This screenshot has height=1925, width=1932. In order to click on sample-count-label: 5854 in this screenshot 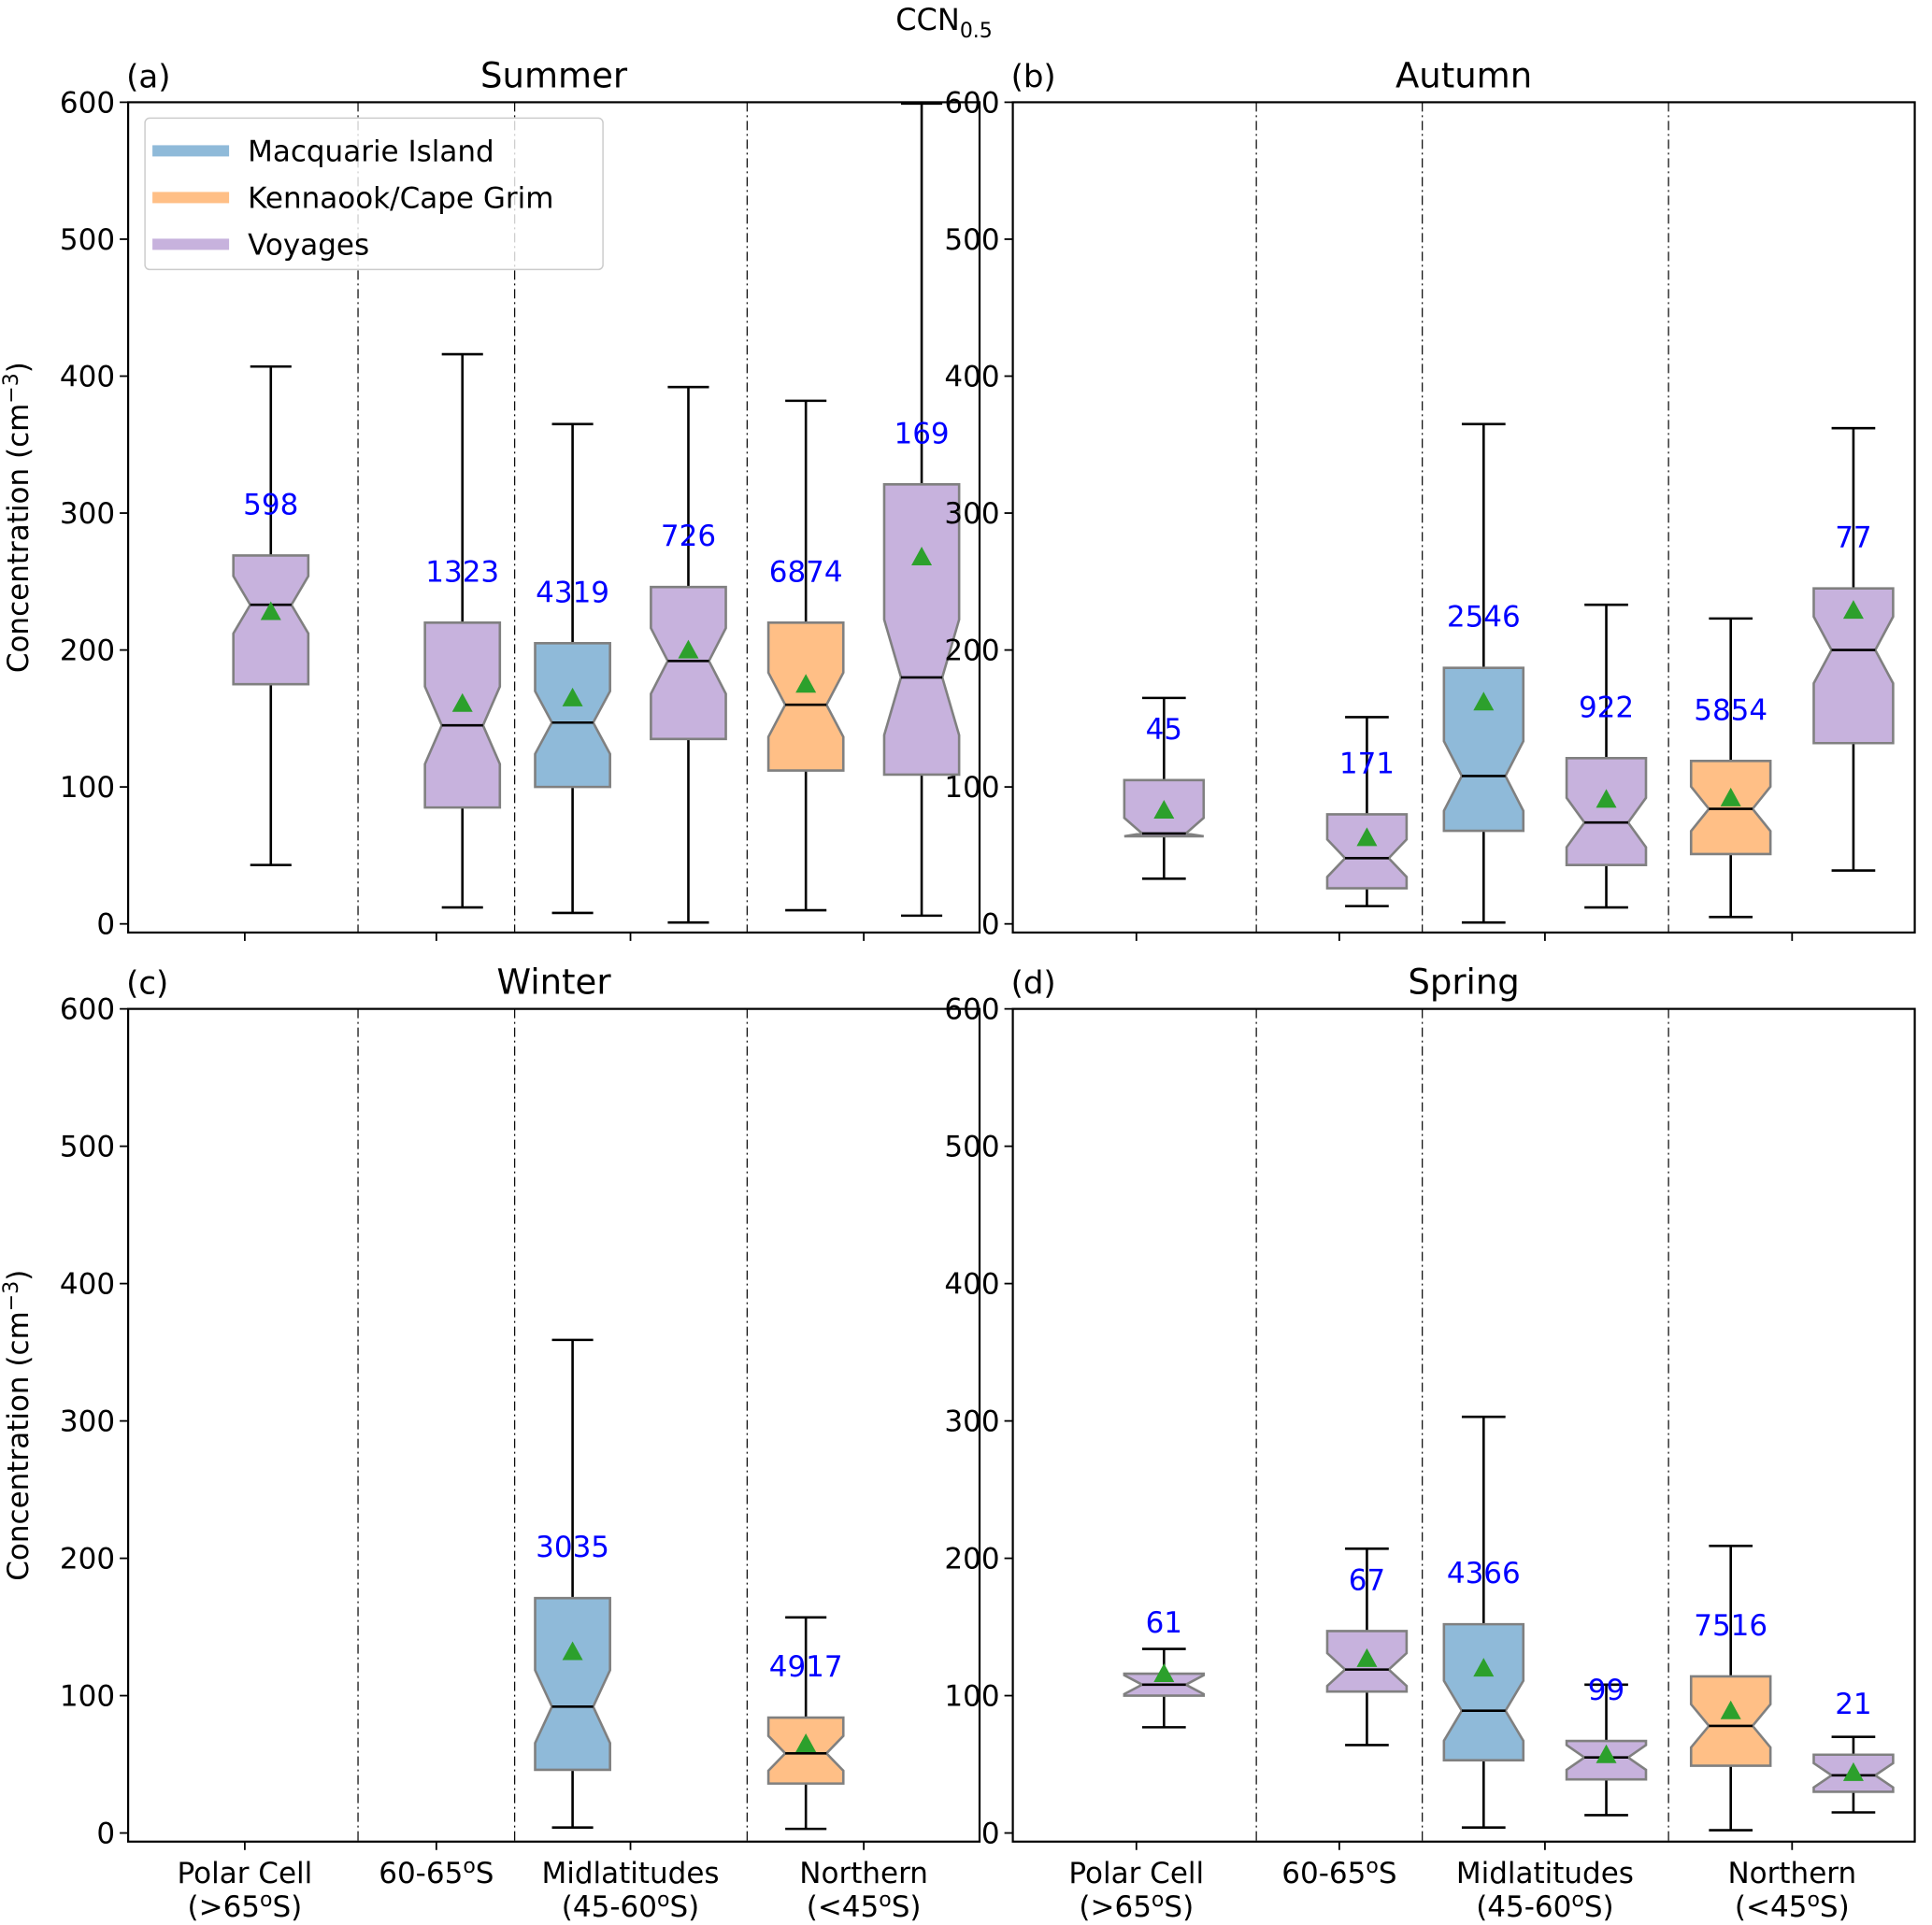, I will do `click(1730, 710)`.